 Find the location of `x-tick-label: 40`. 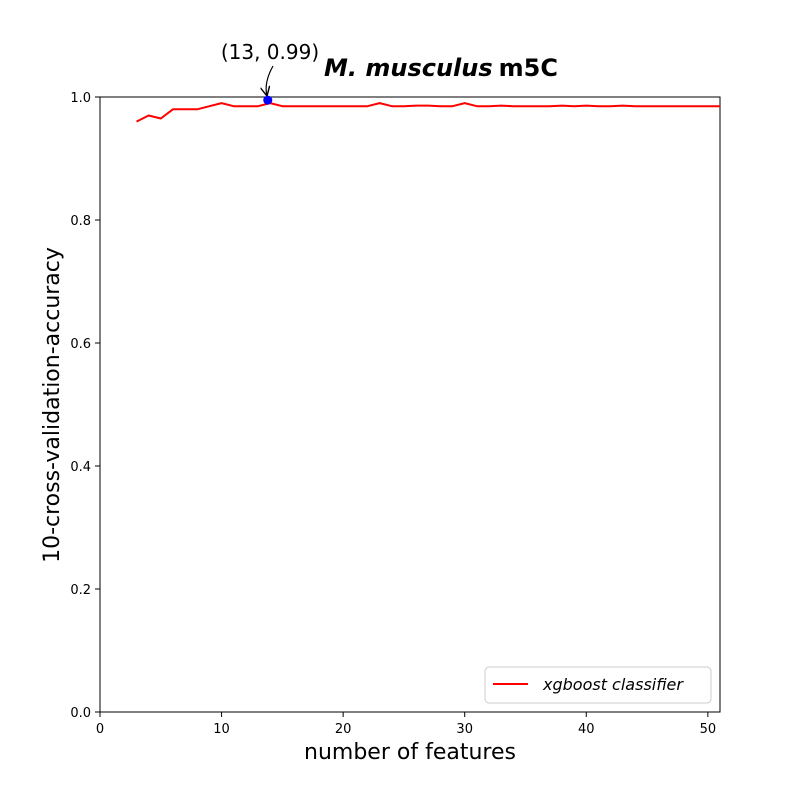

x-tick-label: 40 is located at coordinates (586, 729).